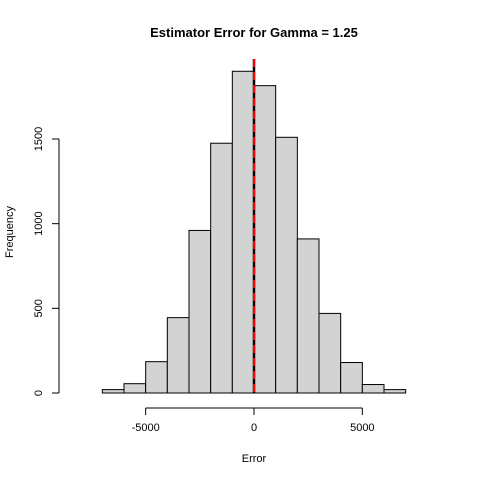 Image resolution: width=480 pixels, height=480 pixels. What do you see at coordinates (39, 393) in the screenshot?
I see `y-tick-label: 0` at bounding box center [39, 393].